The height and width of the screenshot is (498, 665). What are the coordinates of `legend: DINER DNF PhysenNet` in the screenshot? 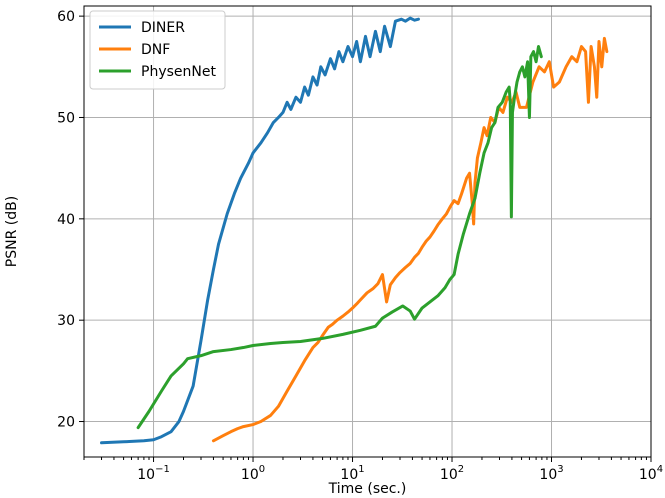 It's located at (157, 50).